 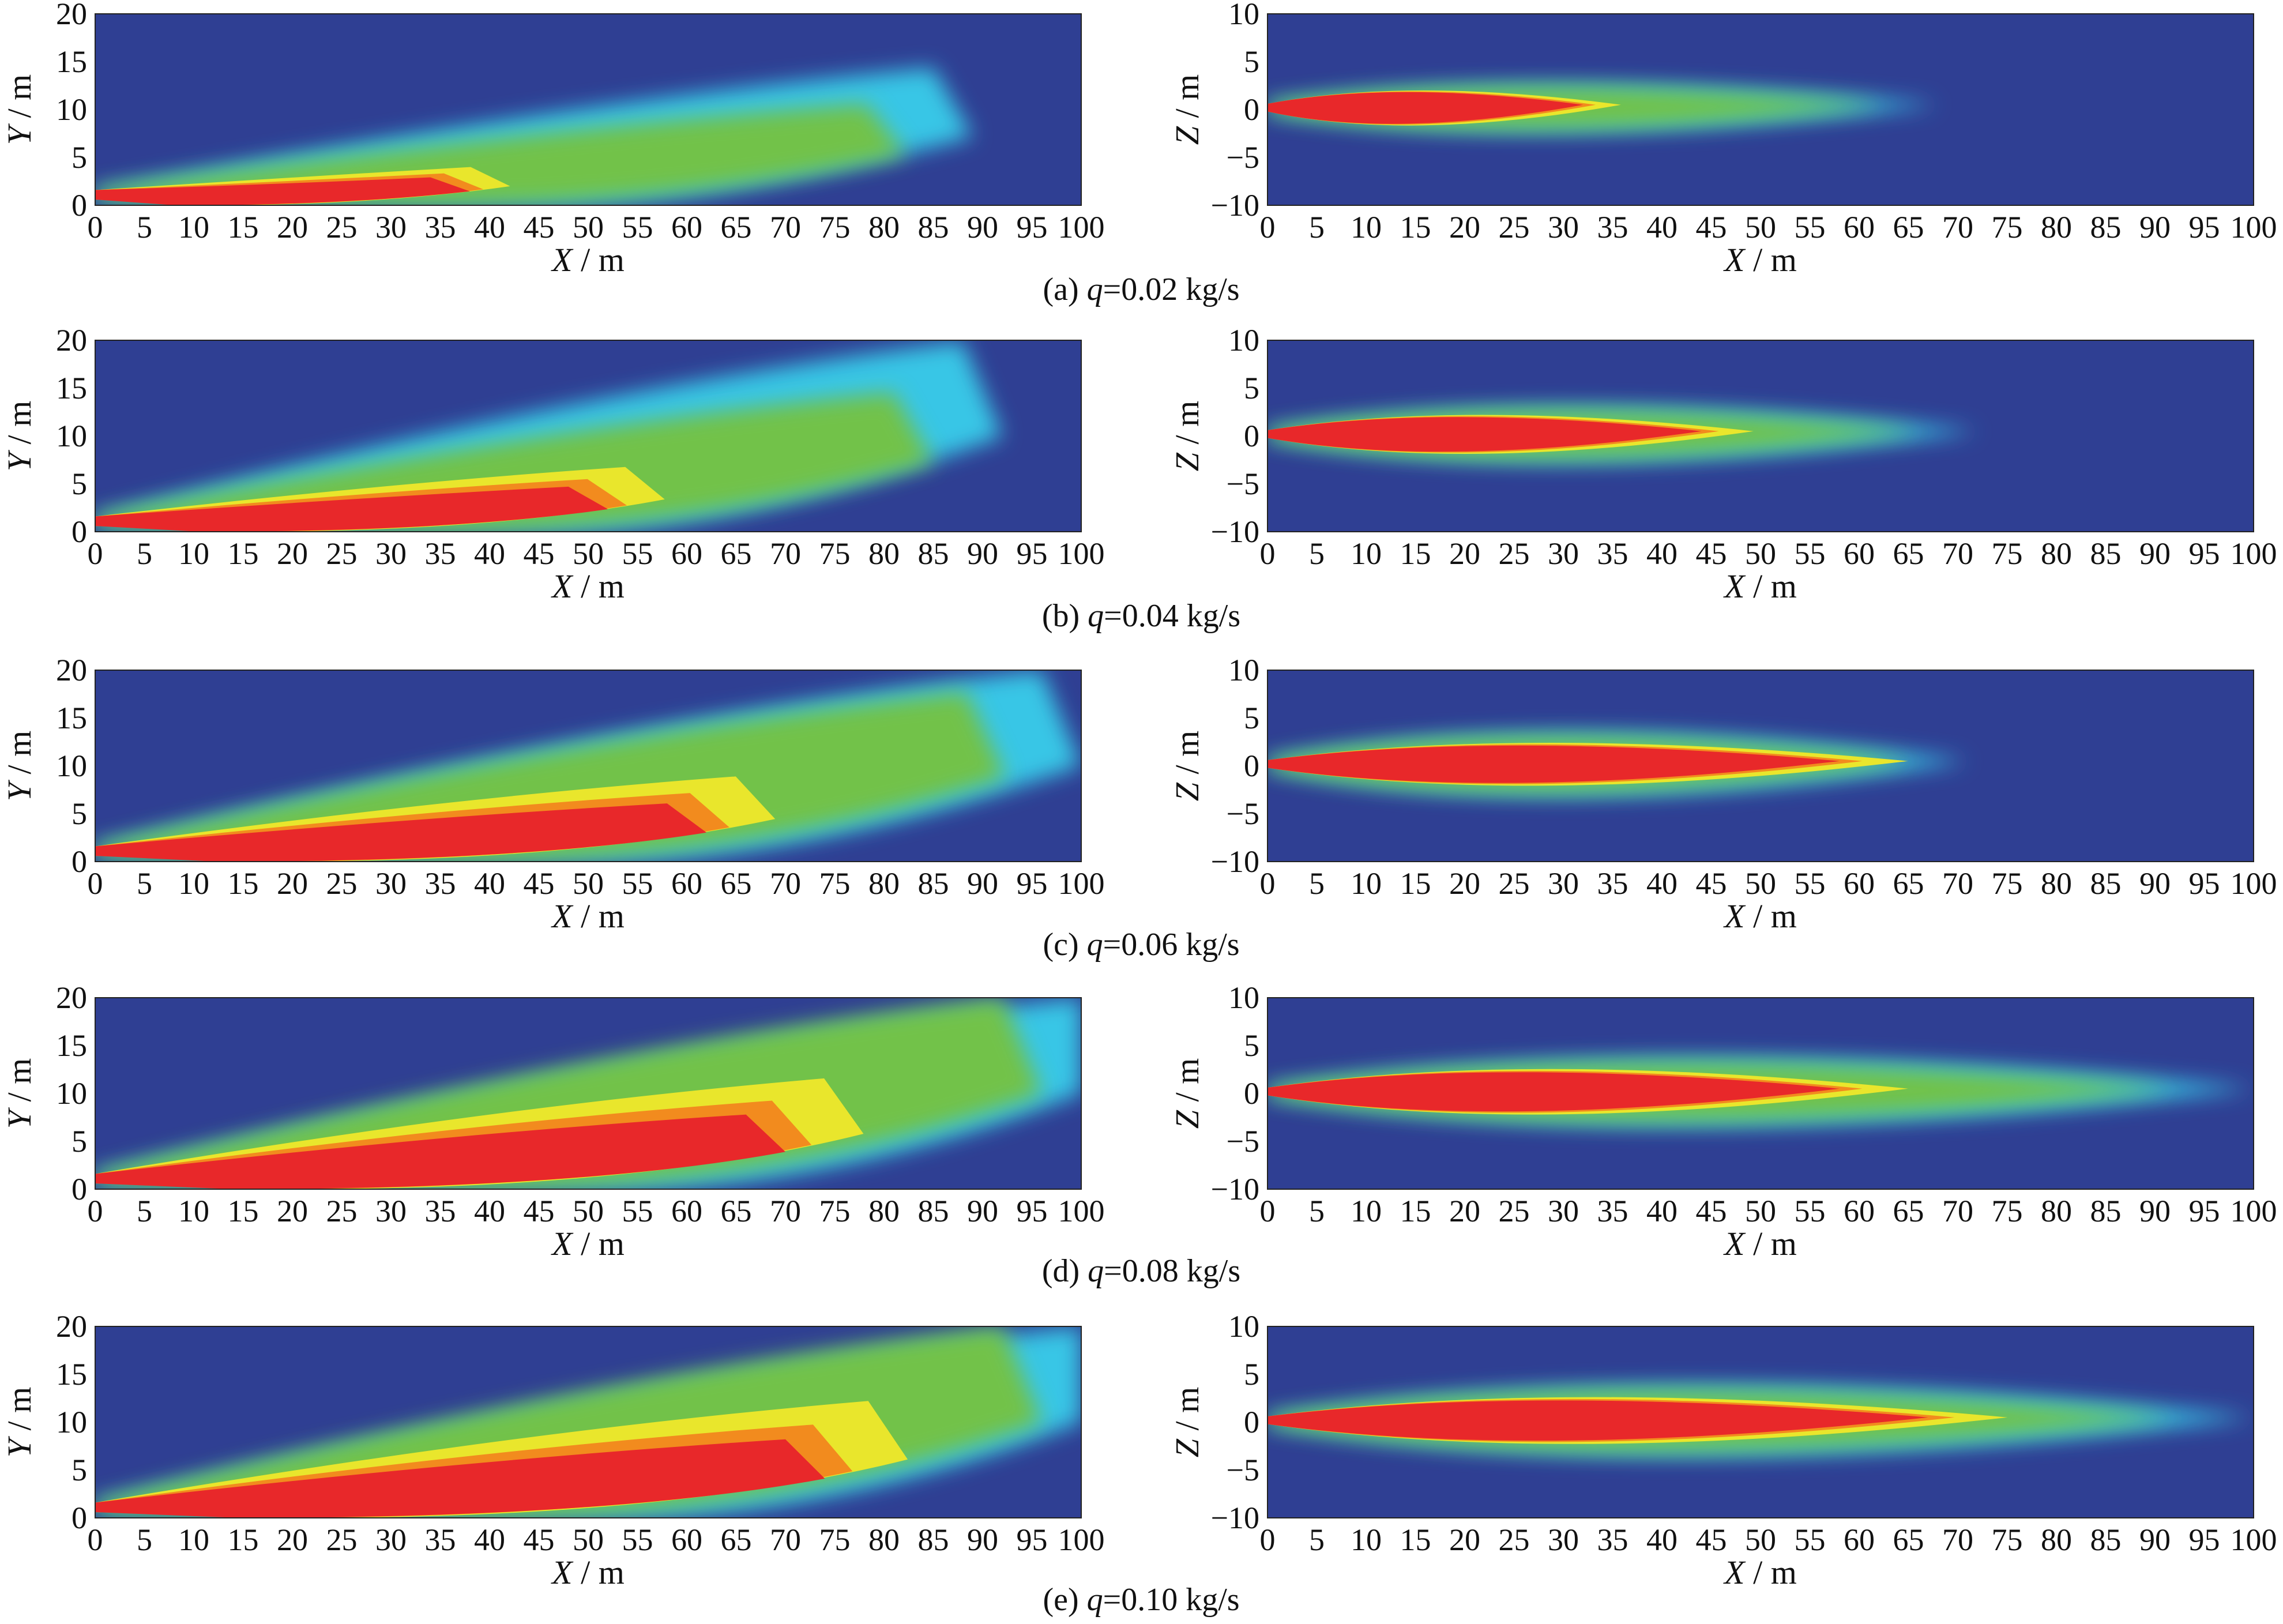 What do you see at coordinates (72, 340) in the screenshot?
I see `y-tick-label: 20` at bounding box center [72, 340].